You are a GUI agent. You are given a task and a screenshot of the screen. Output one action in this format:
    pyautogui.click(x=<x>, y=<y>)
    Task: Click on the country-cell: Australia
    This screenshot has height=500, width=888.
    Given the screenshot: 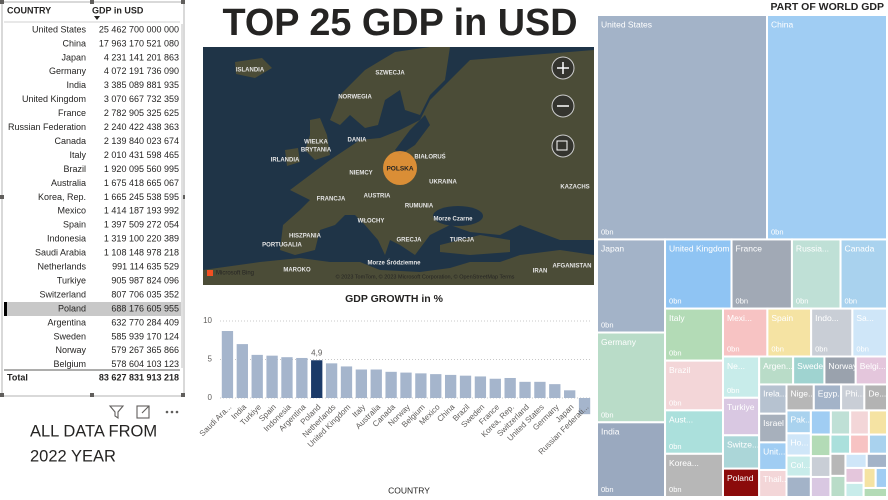 What is the action you would take?
    pyautogui.click(x=68, y=183)
    